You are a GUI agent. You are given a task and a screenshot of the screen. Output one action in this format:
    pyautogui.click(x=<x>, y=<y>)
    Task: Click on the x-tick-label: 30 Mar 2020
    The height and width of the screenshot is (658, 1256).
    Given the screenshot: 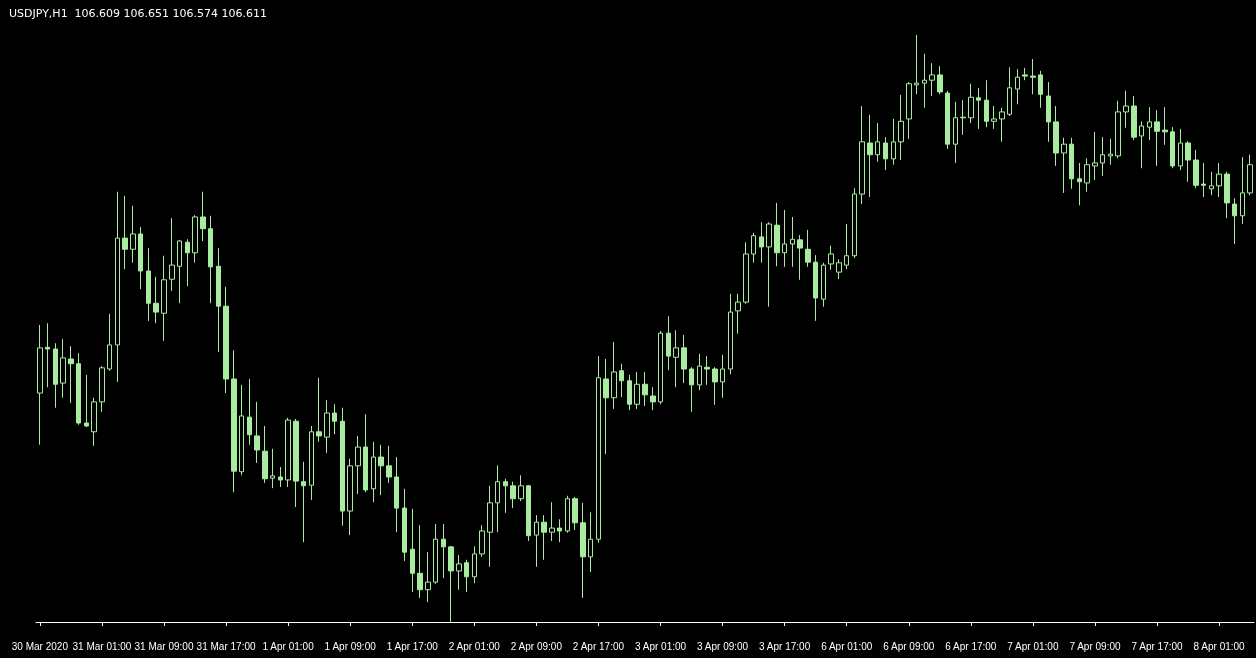 What is the action you would take?
    pyautogui.click(x=40, y=646)
    